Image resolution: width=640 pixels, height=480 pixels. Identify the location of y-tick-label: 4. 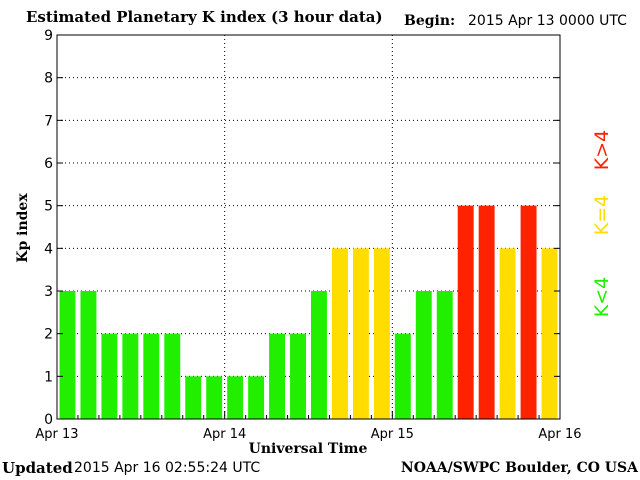
(48, 249).